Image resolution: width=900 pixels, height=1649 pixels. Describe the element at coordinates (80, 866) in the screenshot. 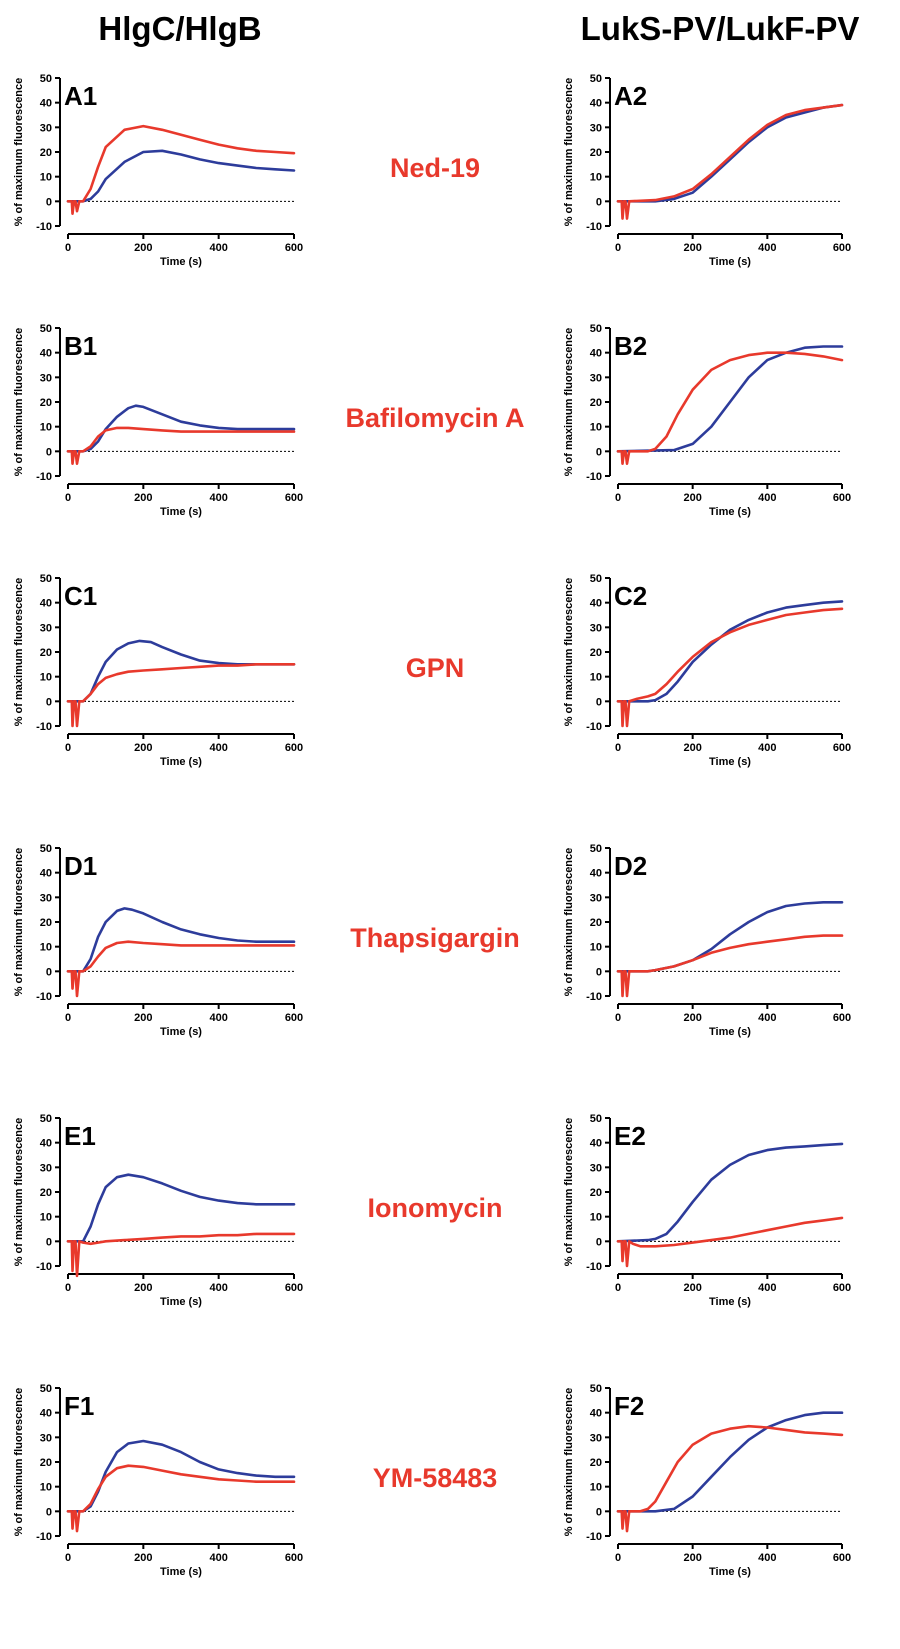

I see `panel-label: D1` at that location.